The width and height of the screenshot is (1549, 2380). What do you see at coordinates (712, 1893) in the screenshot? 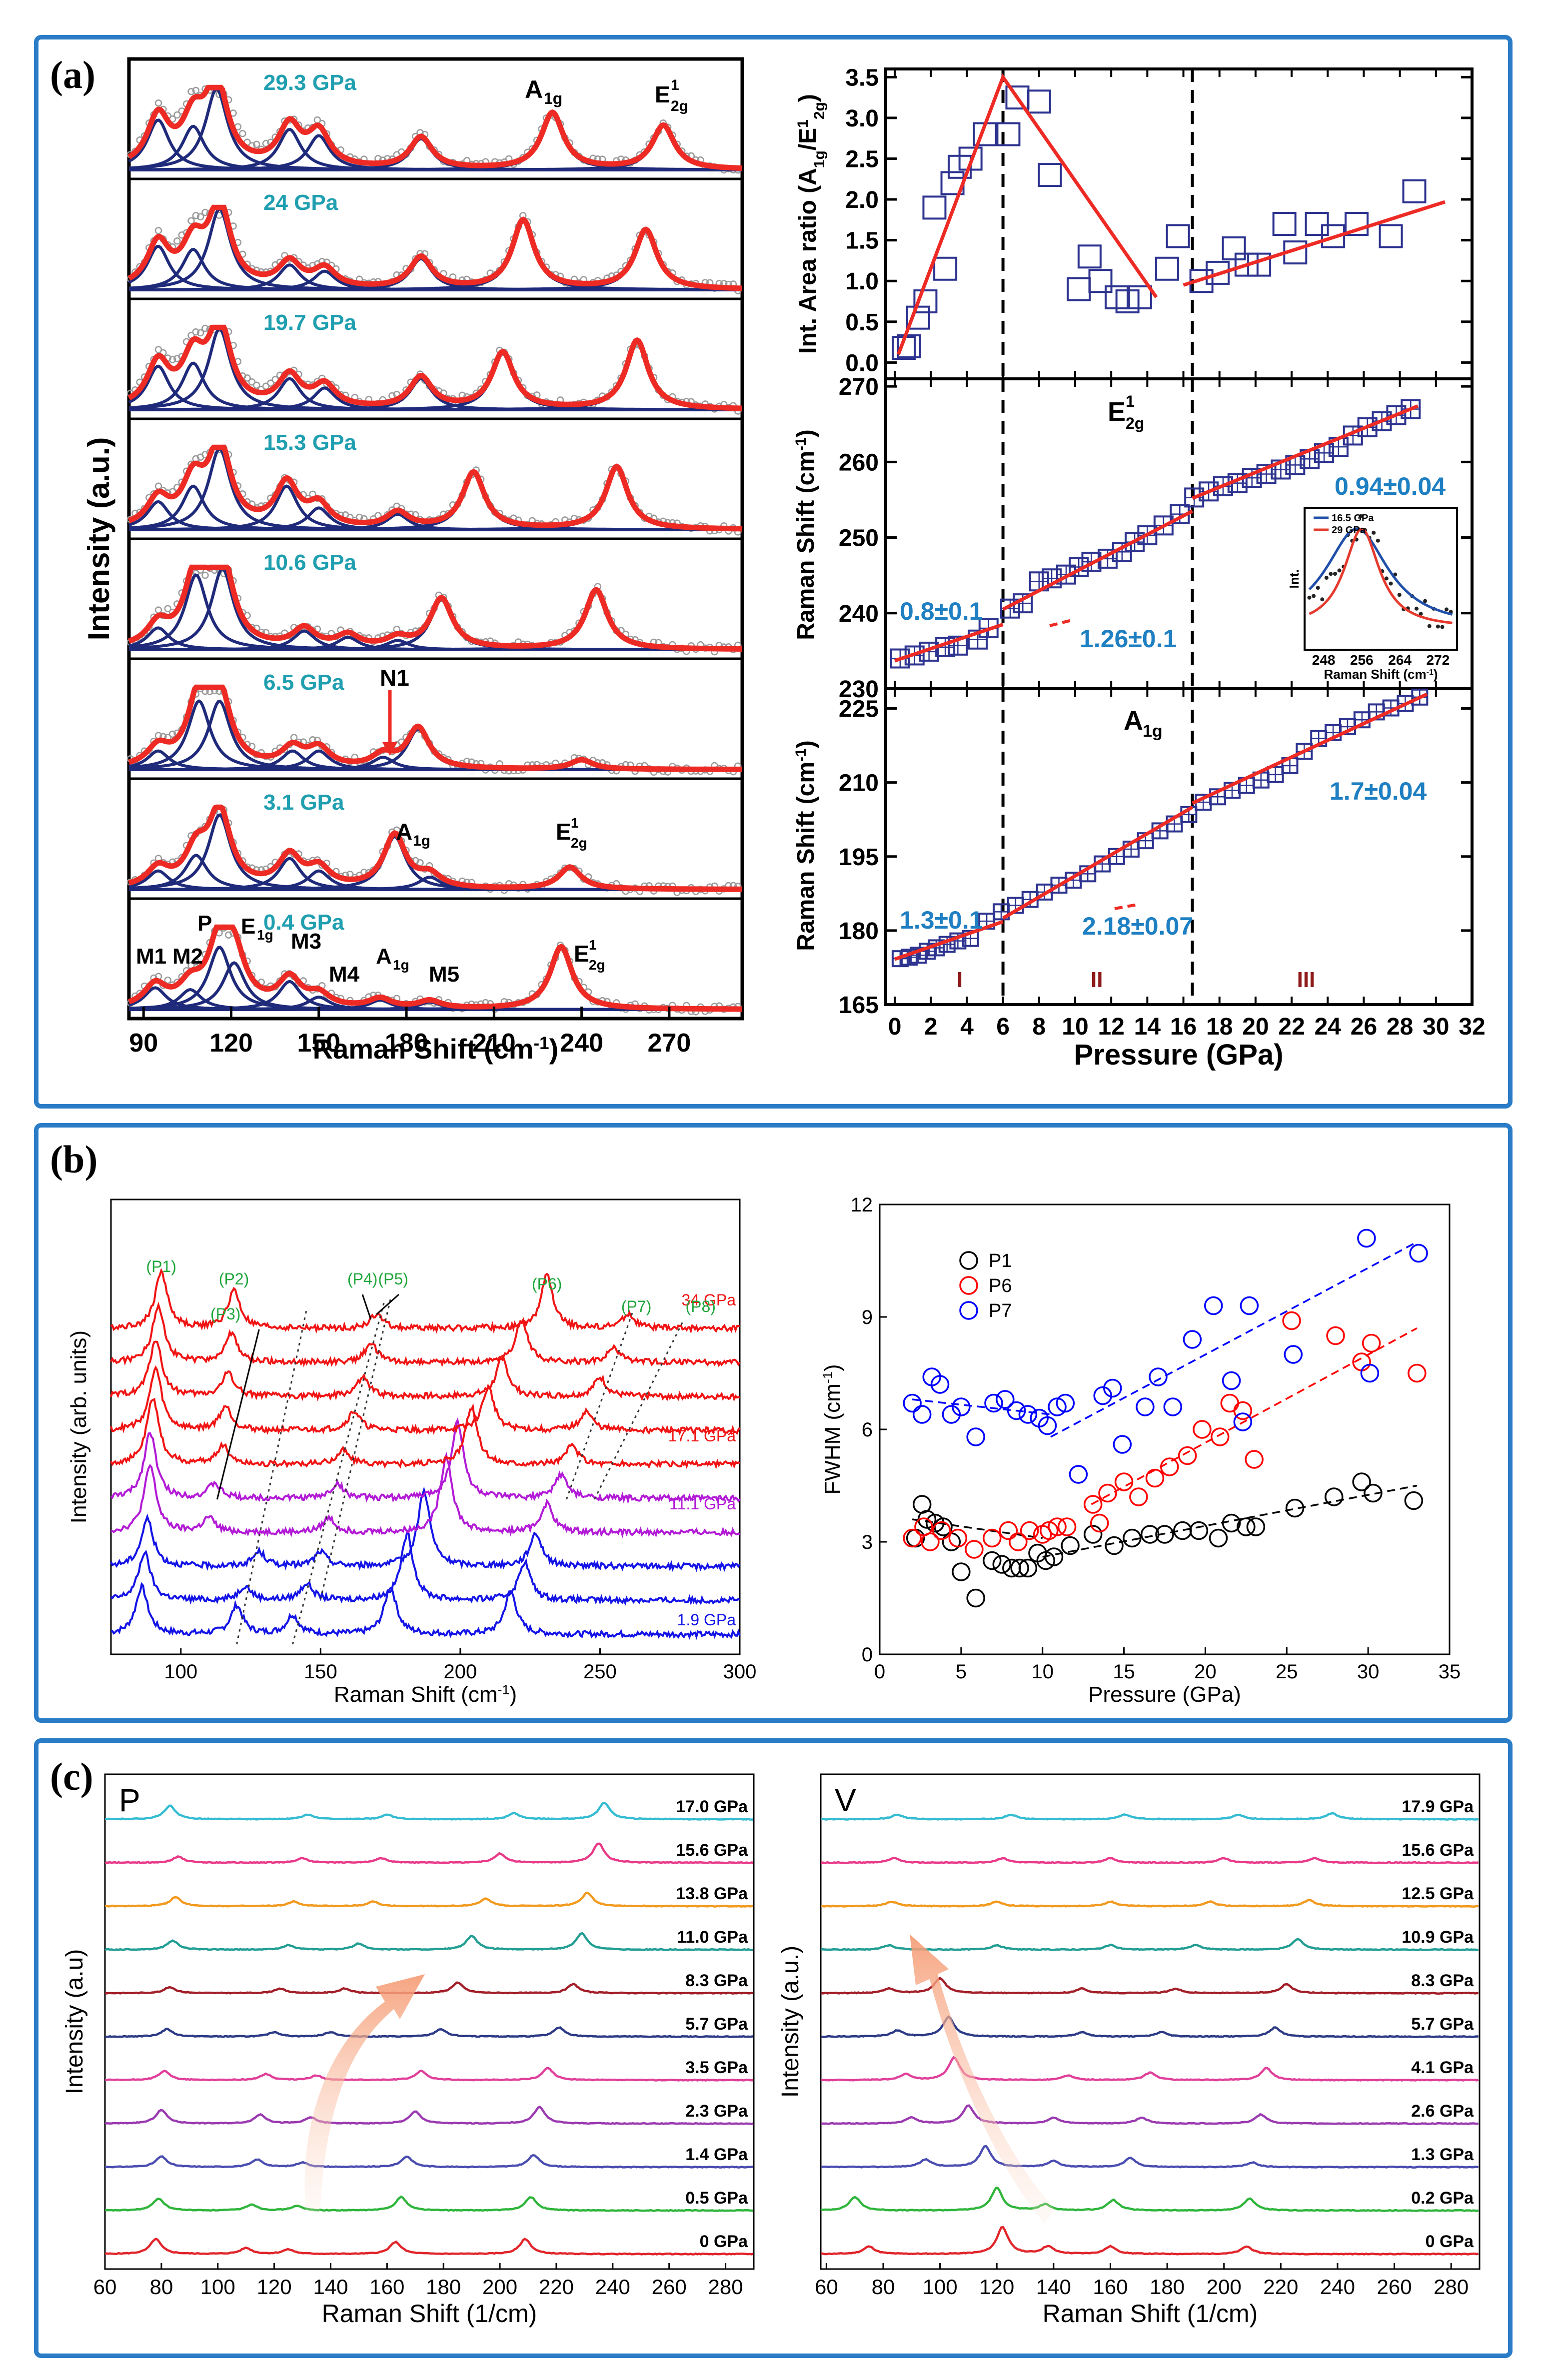
I see `c-left-pressure-label: 13.8 GPa` at bounding box center [712, 1893].